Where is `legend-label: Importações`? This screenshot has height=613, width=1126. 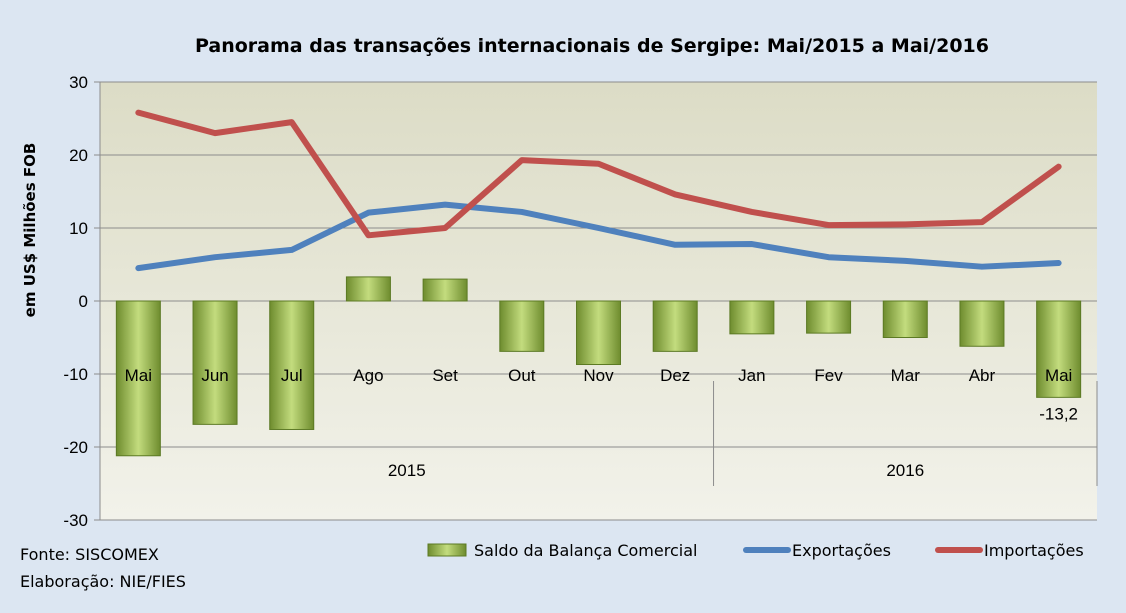
legend-label: Importações is located at coordinates (1034, 550).